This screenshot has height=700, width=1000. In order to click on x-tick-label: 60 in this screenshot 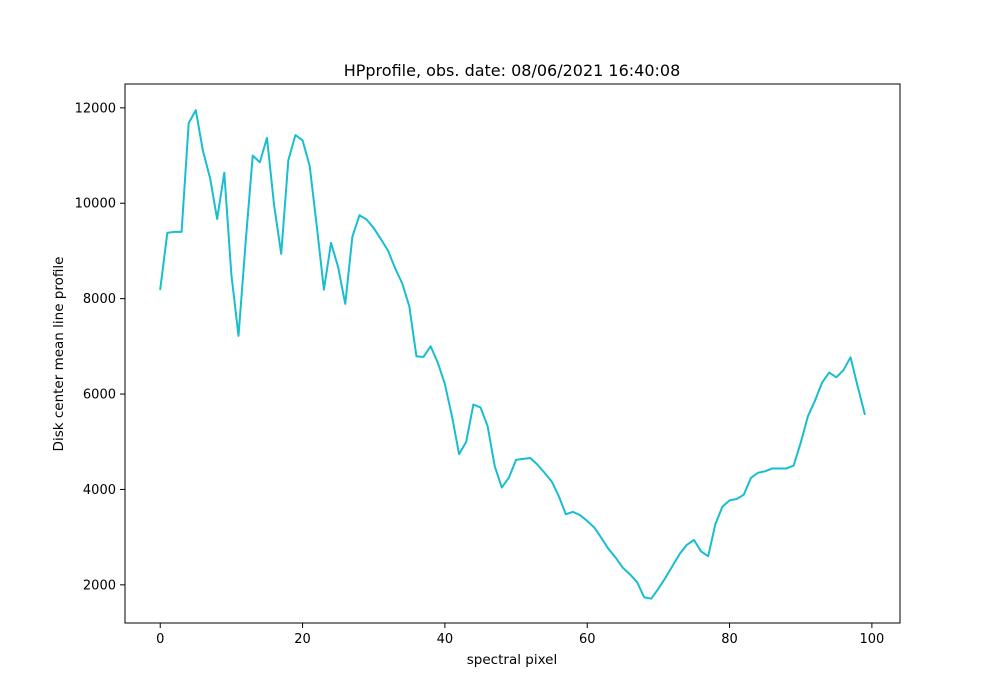, I will do `click(587, 639)`.